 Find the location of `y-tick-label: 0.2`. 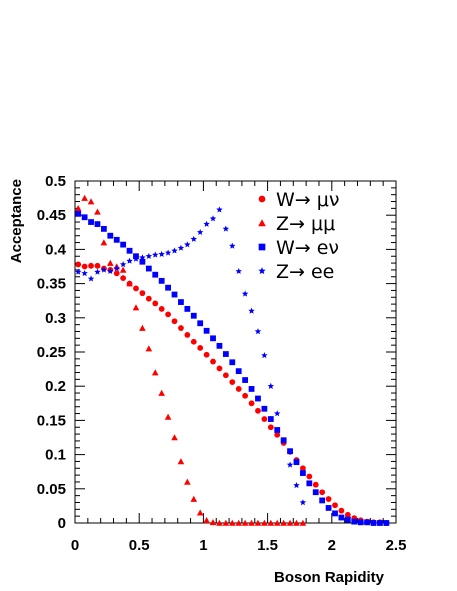

y-tick-label: 0.2 is located at coordinates (55, 386).